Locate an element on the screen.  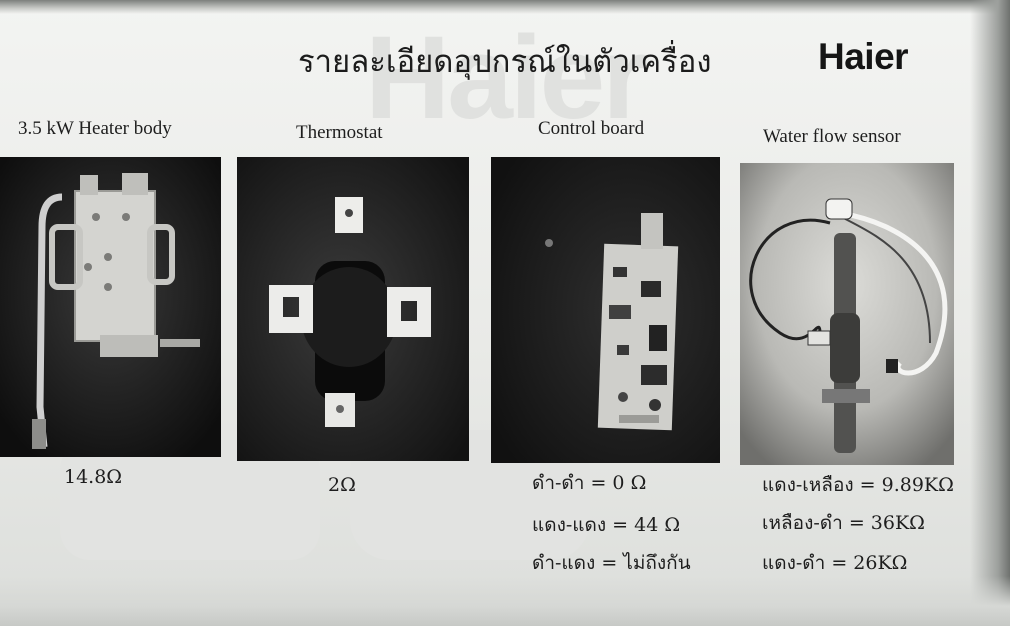
page-edge-bottom is located at coordinates (505, 601).